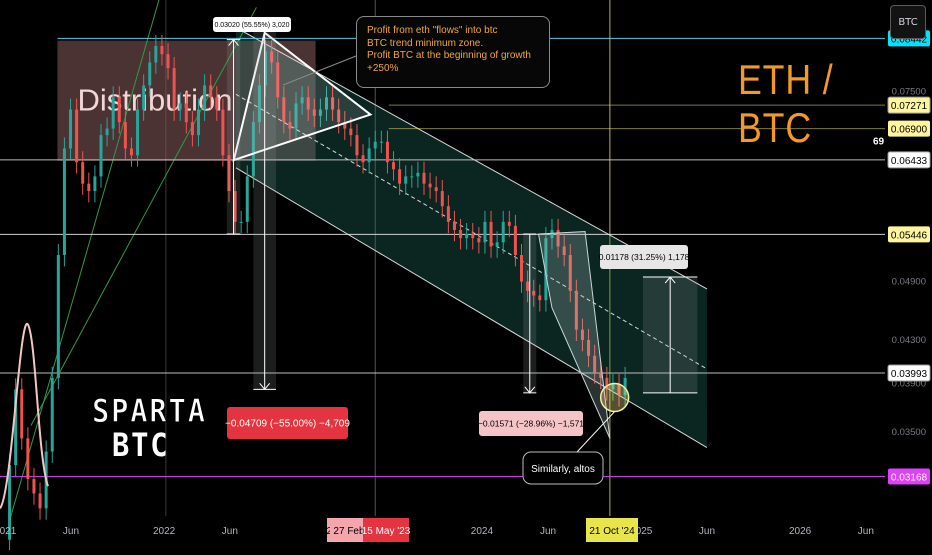 Image resolution: width=932 pixels, height=555 pixels. Describe the element at coordinates (909, 432) in the screenshot. I see `y-tick-label: 0.03500` at that location.